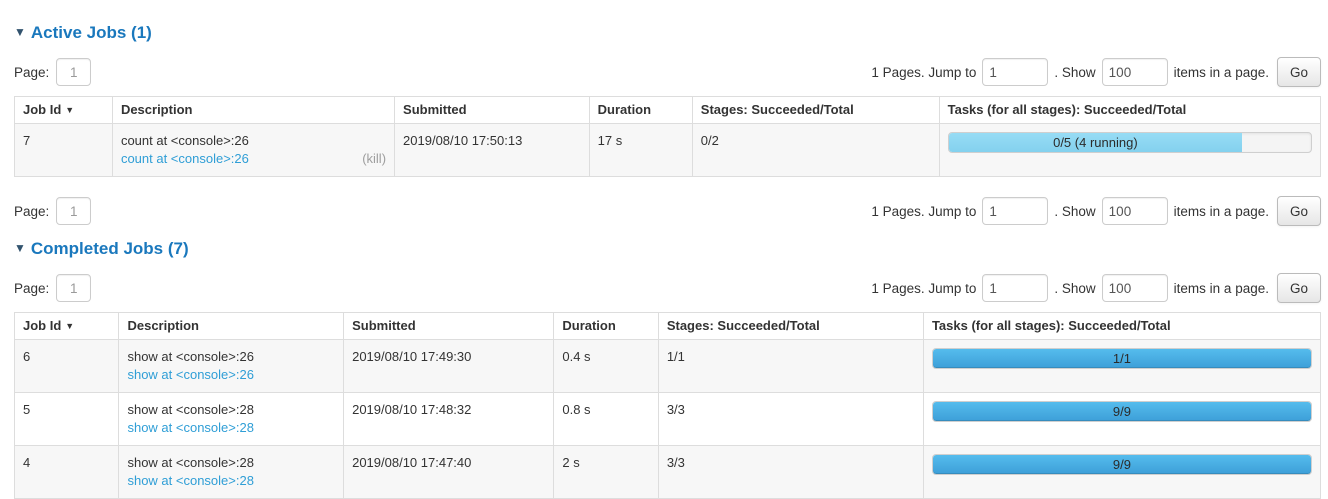  Describe the element at coordinates (190, 356) in the screenshot. I see `job-description-text: show at <console>:26` at that location.